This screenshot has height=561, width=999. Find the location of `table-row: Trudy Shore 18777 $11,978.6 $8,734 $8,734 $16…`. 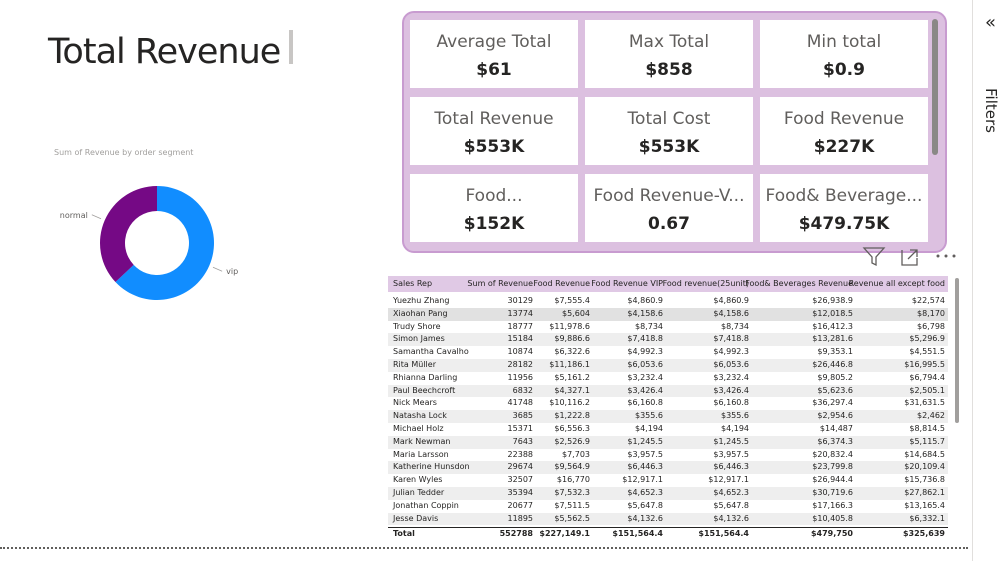

table-row: Trudy Shore 18777 $11,978.6 $8,734 $8,734 $16… is located at coordinates (668, 327).